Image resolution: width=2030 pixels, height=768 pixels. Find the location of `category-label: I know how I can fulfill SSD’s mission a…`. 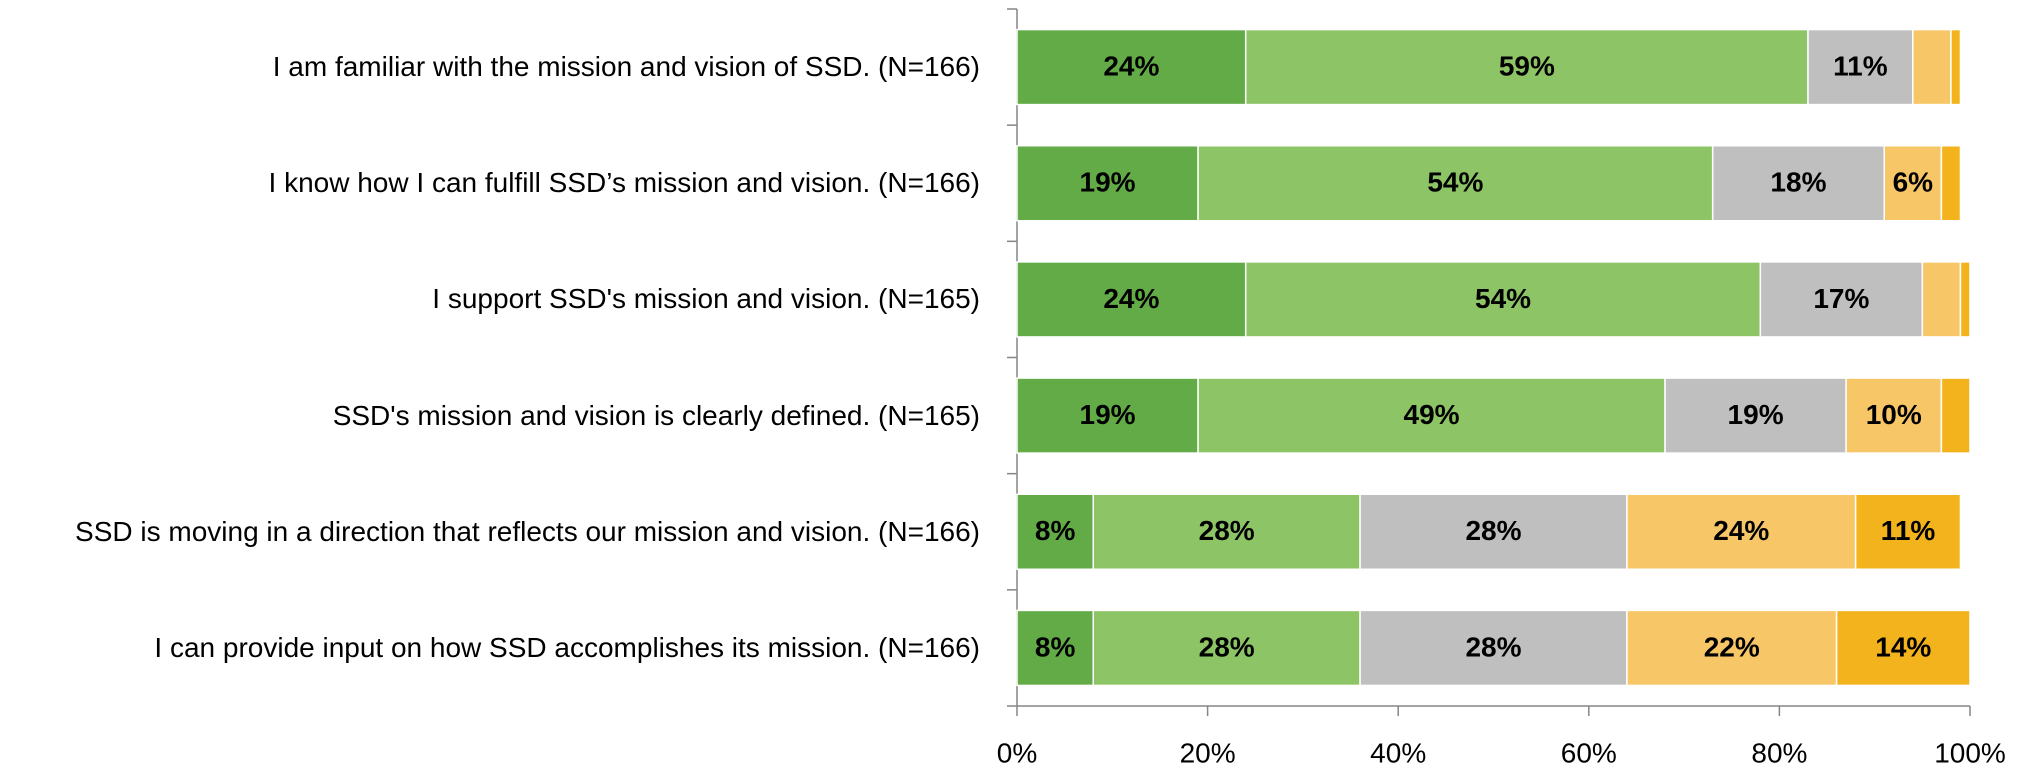

category-label: I know how I can fulfill SSD’s mission a… is located at coordinates (624, 183).